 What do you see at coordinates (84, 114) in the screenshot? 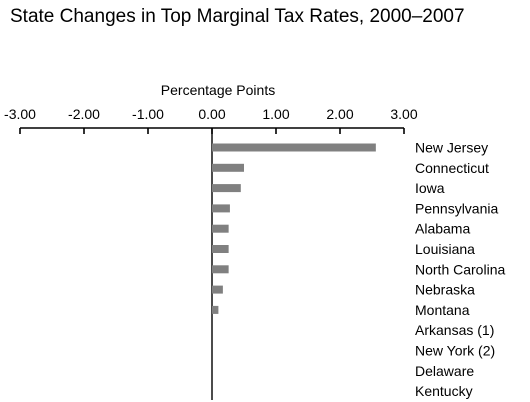
I see `x-tick-label: -2.00` at bounding box center [84, 114].